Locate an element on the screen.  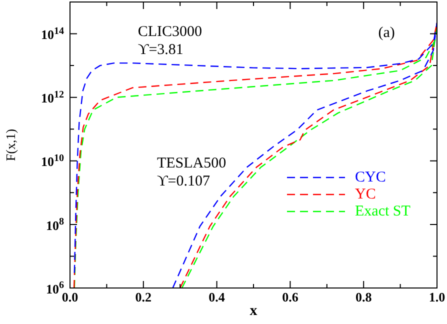
annotation: CLIC3000 is located at coordinates (170, 32).